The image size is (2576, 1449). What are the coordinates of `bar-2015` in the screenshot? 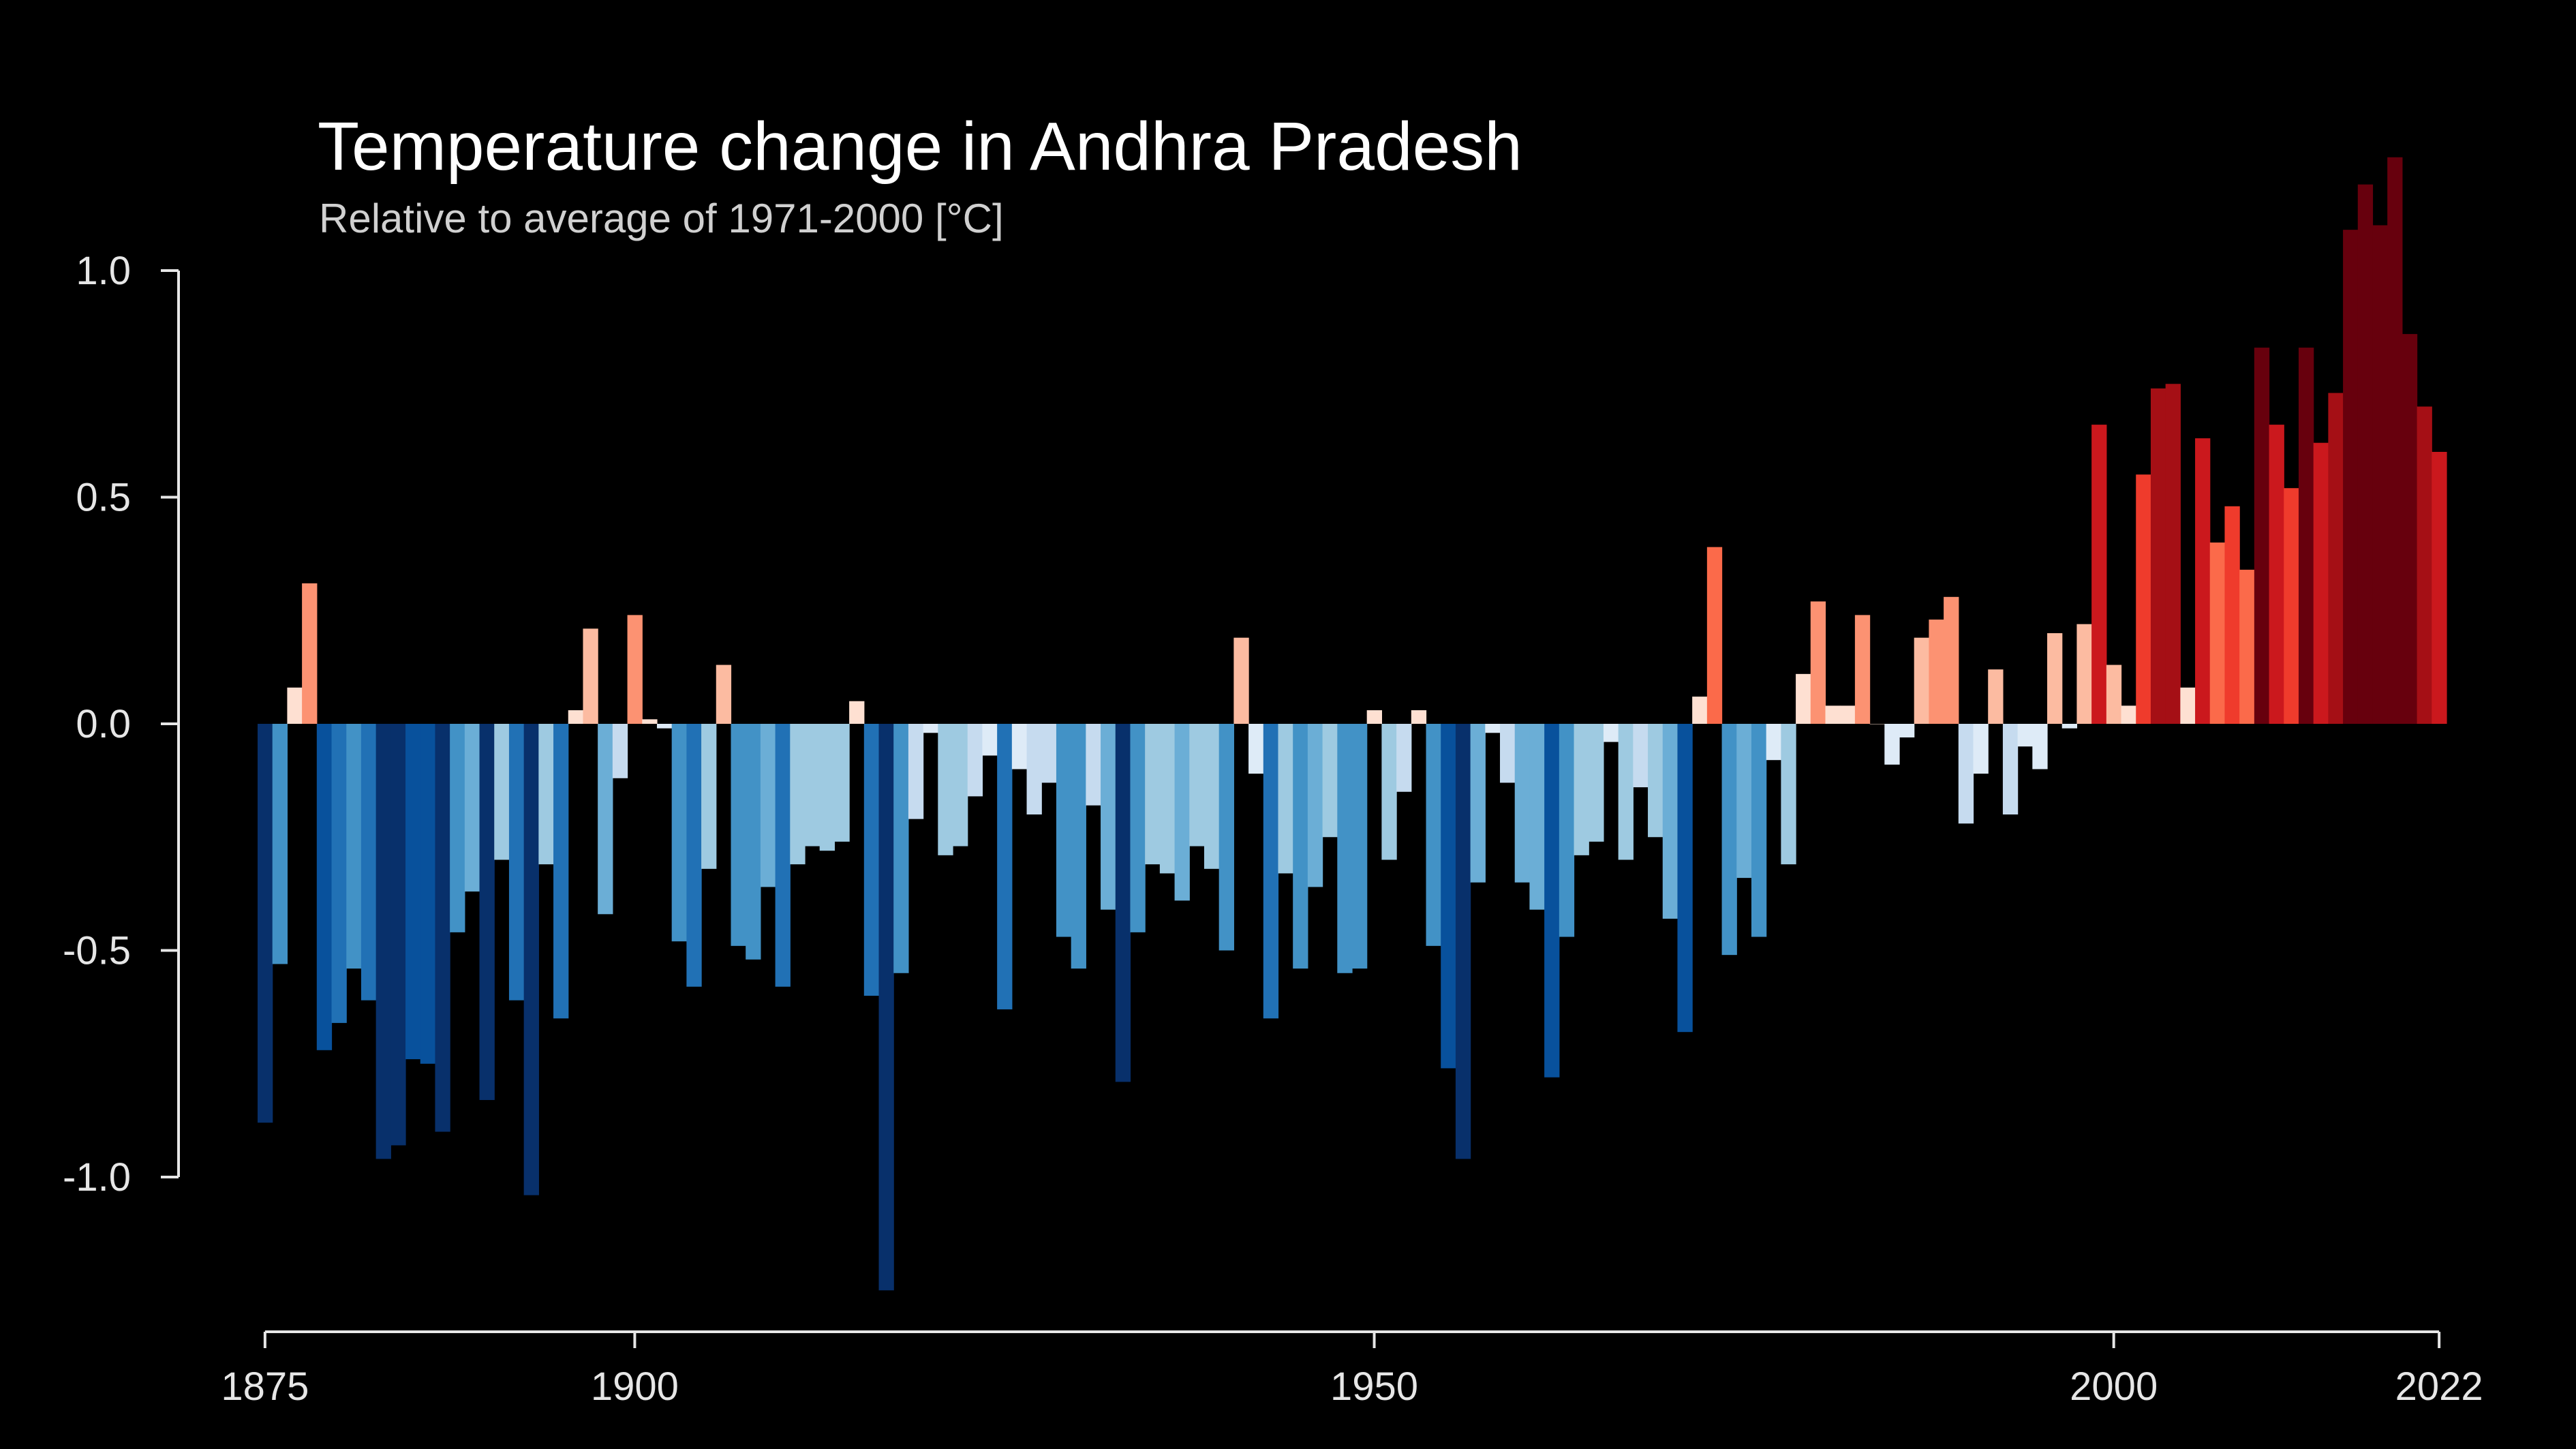 It's located at (2336, 558).